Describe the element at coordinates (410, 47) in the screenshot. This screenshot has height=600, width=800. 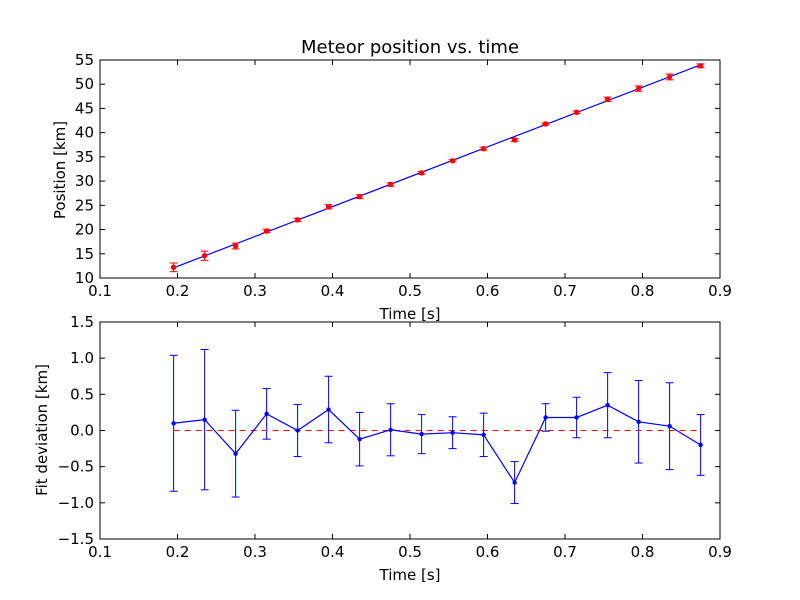
I see `chart-title: Meteor position vs. time` at that location.